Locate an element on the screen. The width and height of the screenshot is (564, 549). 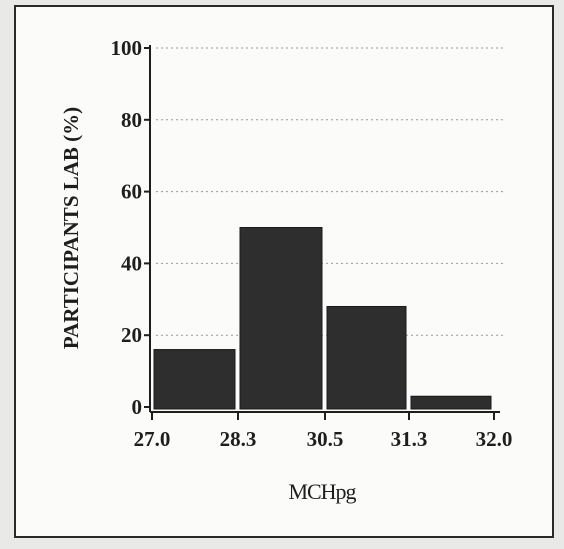
x-tick-label: 30.5 is located at coordinates (325, 439).